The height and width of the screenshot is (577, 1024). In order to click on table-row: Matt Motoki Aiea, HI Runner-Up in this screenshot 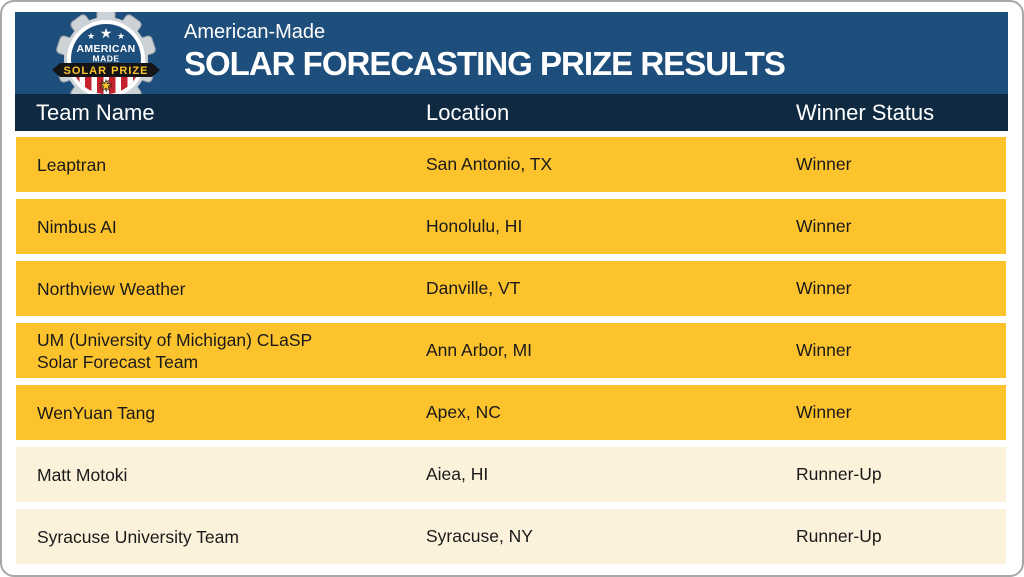, I will do `click(511, 474)`.